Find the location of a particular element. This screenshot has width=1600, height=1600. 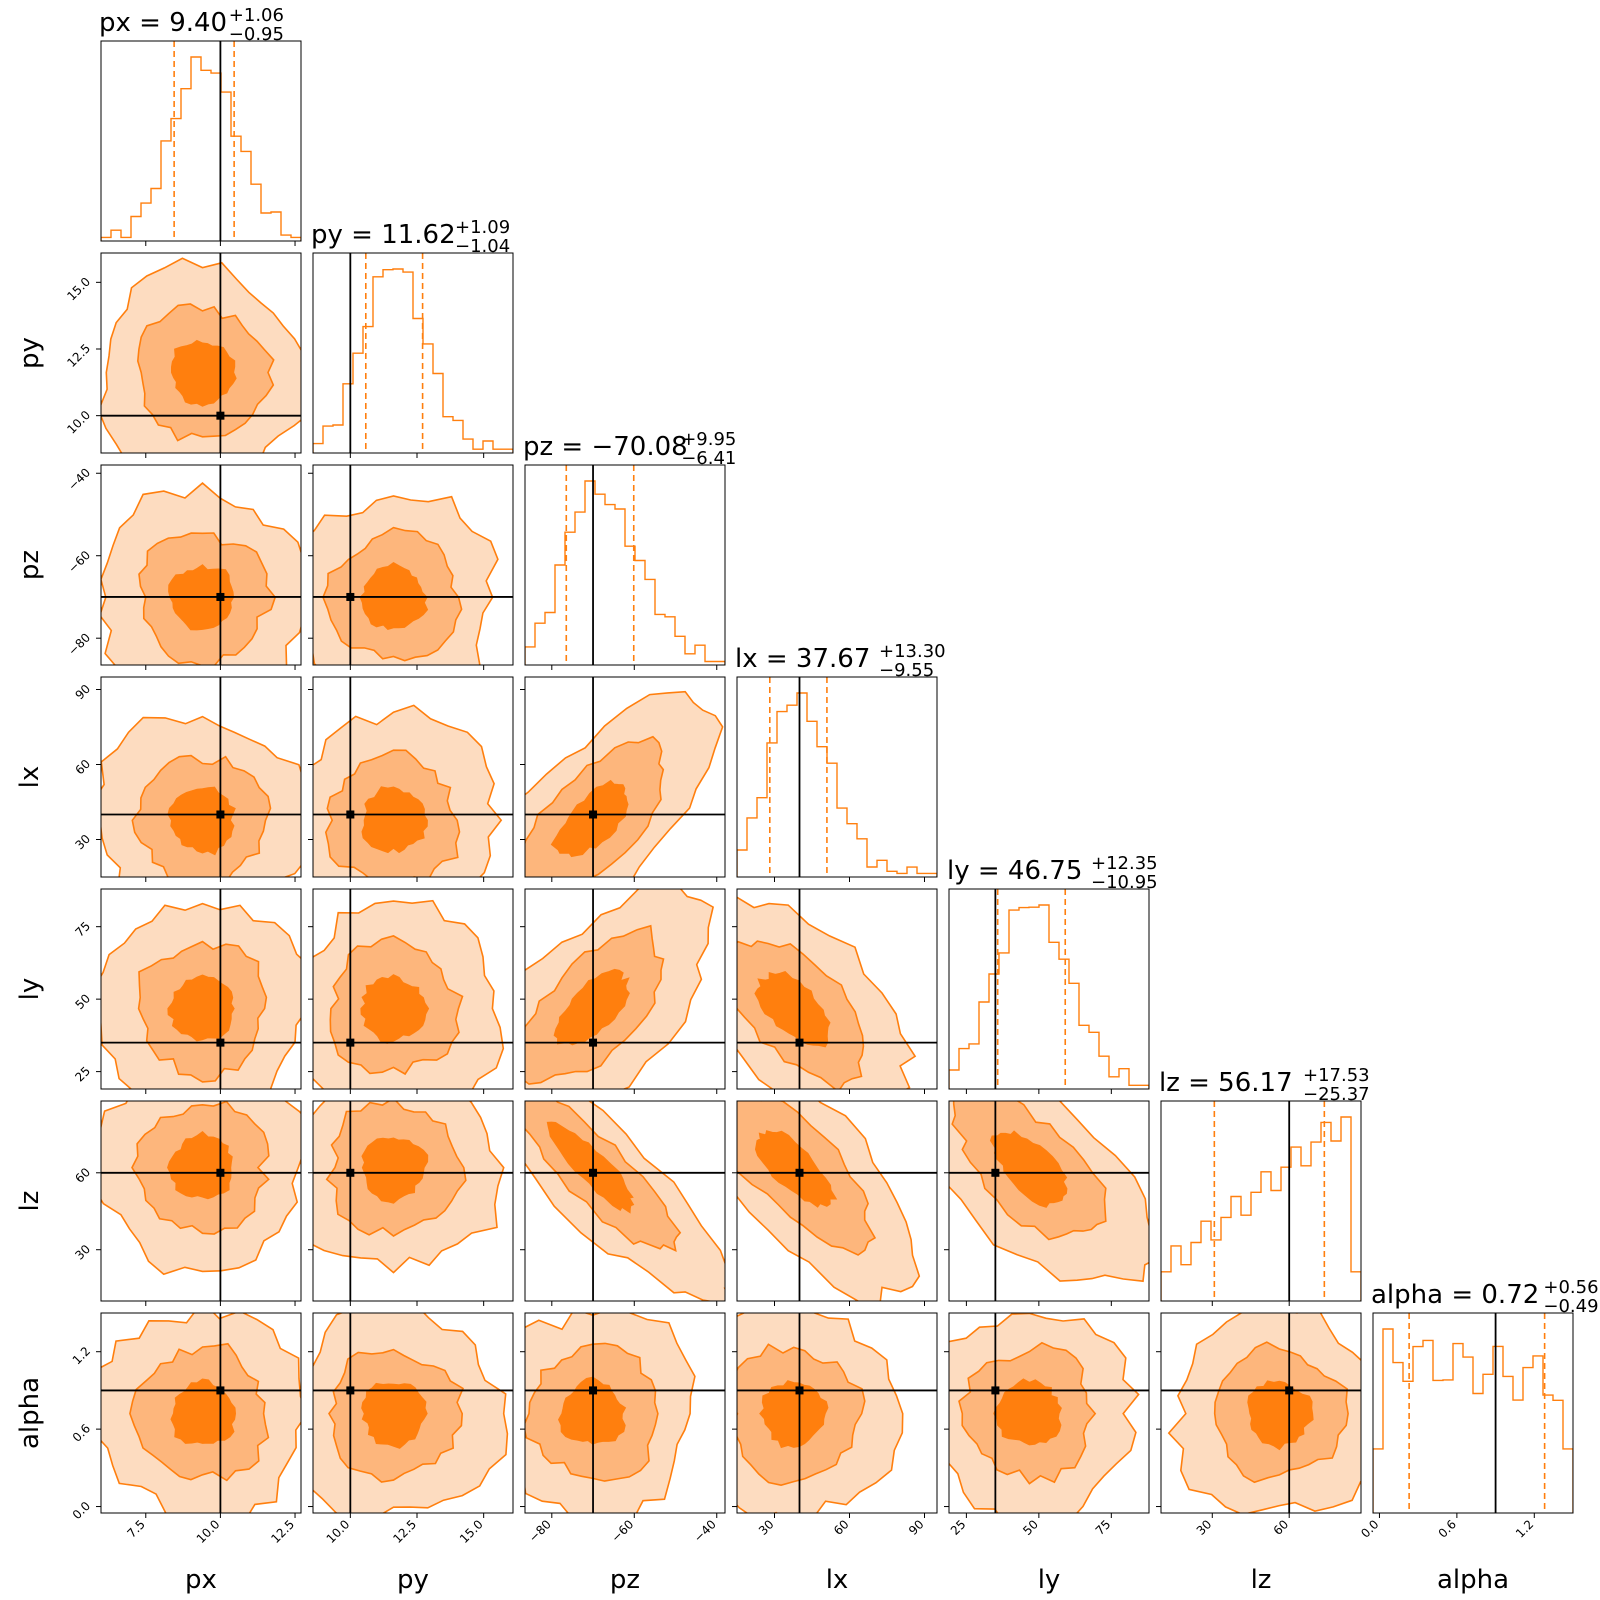

y-tick-label: 90 is located at coordinates (82, 692).